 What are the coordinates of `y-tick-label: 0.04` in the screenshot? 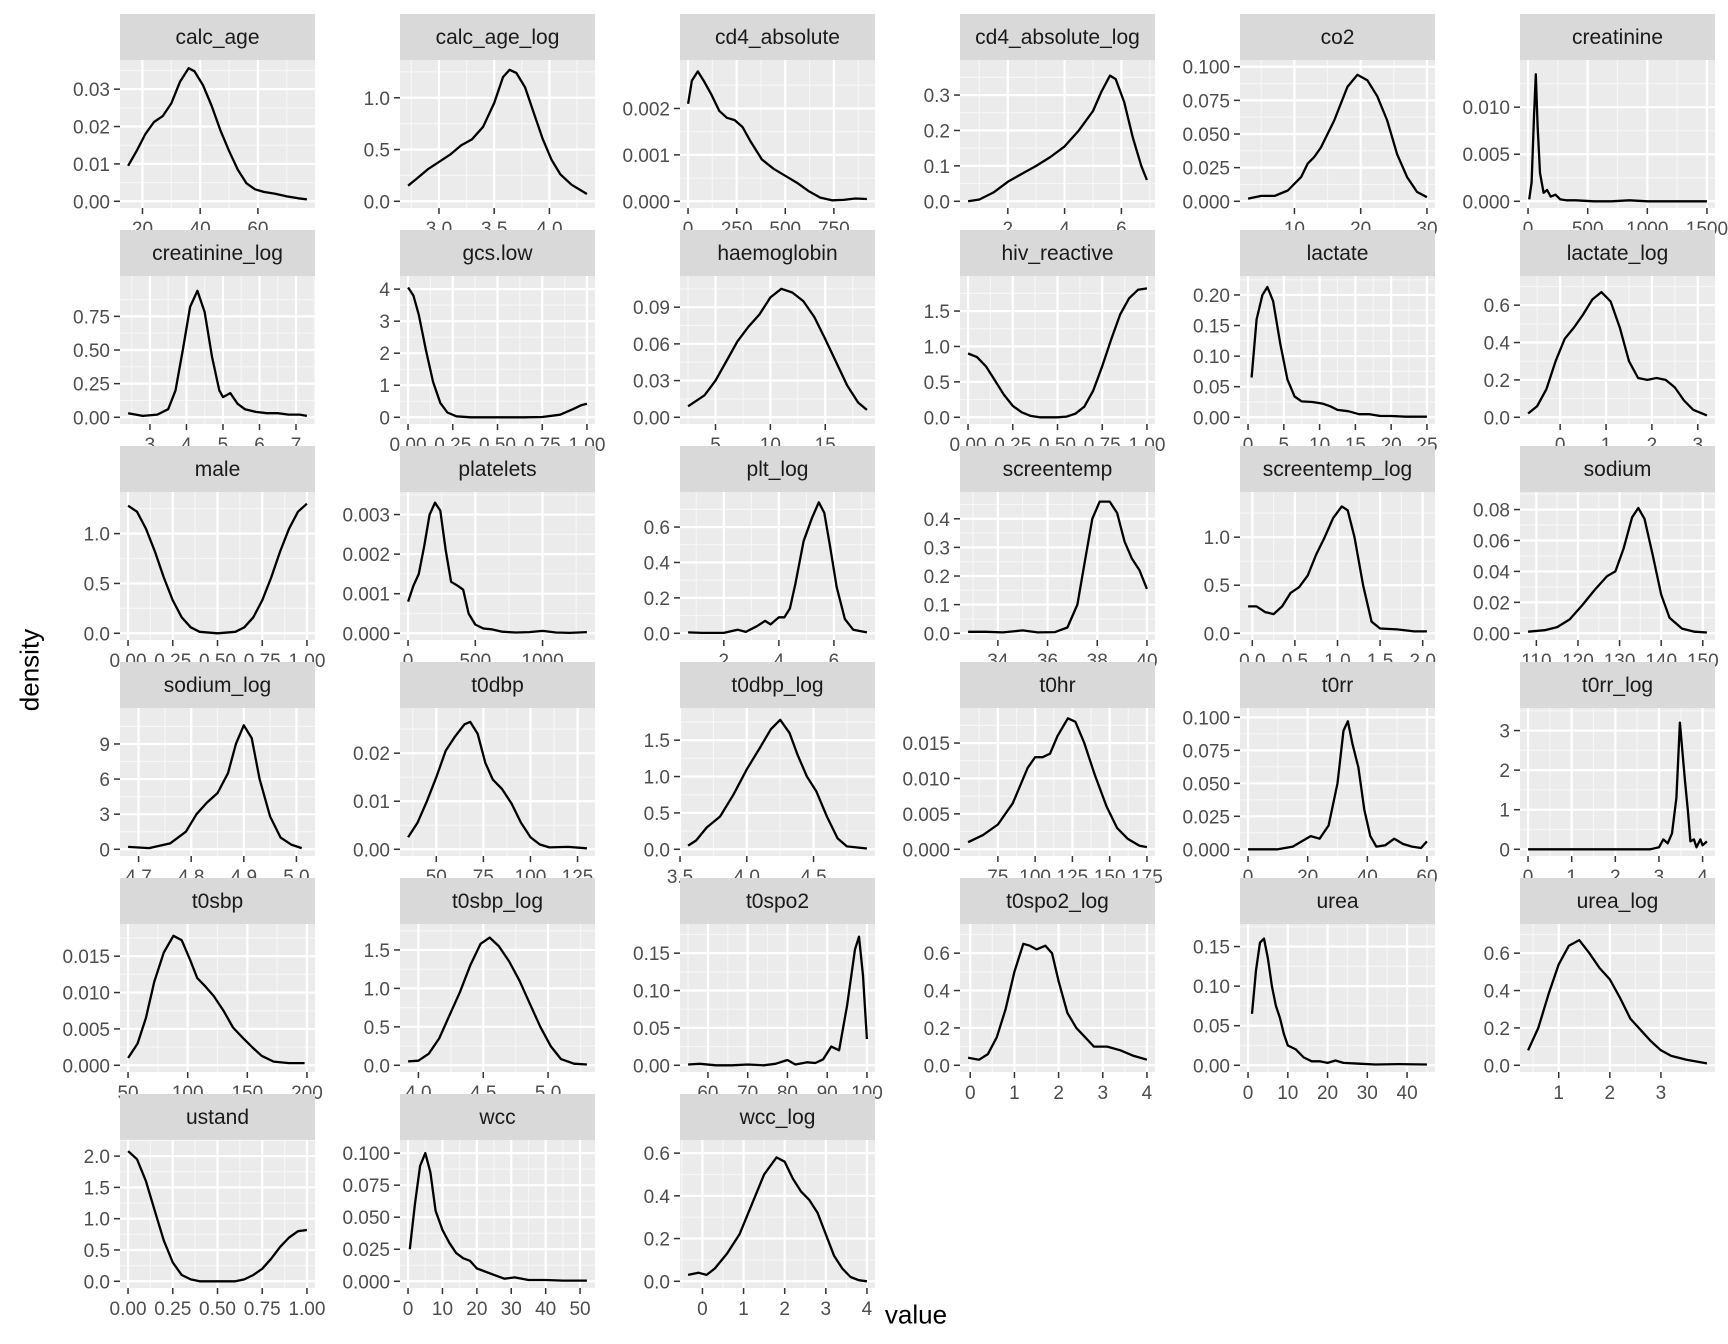 It's located at (1491, 572).